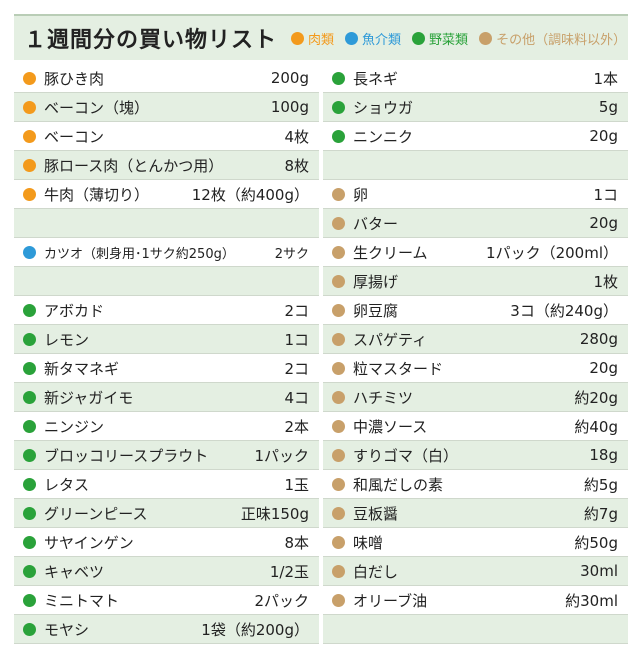  Describe the element at coordinates (383, 107) in the screenshot. I see `item-name: ショウガ` at that location.